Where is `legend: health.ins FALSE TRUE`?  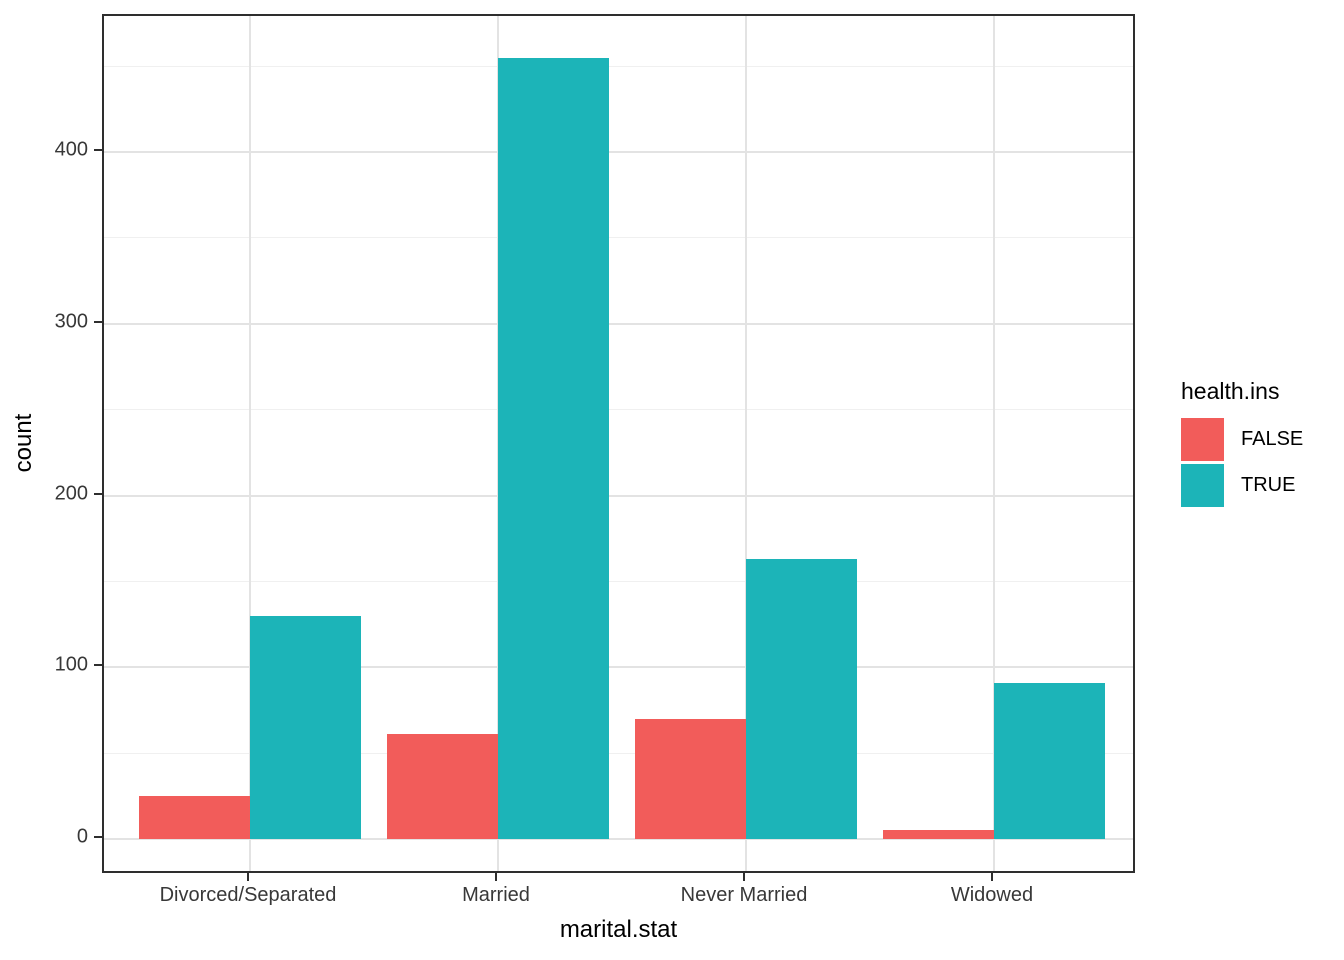 legend: health.ins FALSE TRUE is located at coordinates (1242, 444).